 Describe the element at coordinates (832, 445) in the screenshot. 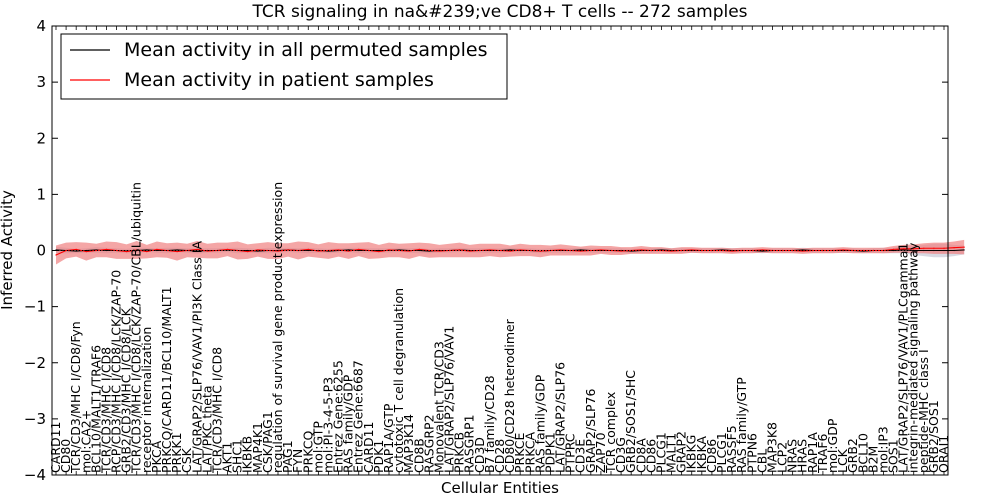

I see `x-tick-label: mol:GDP` at that location.